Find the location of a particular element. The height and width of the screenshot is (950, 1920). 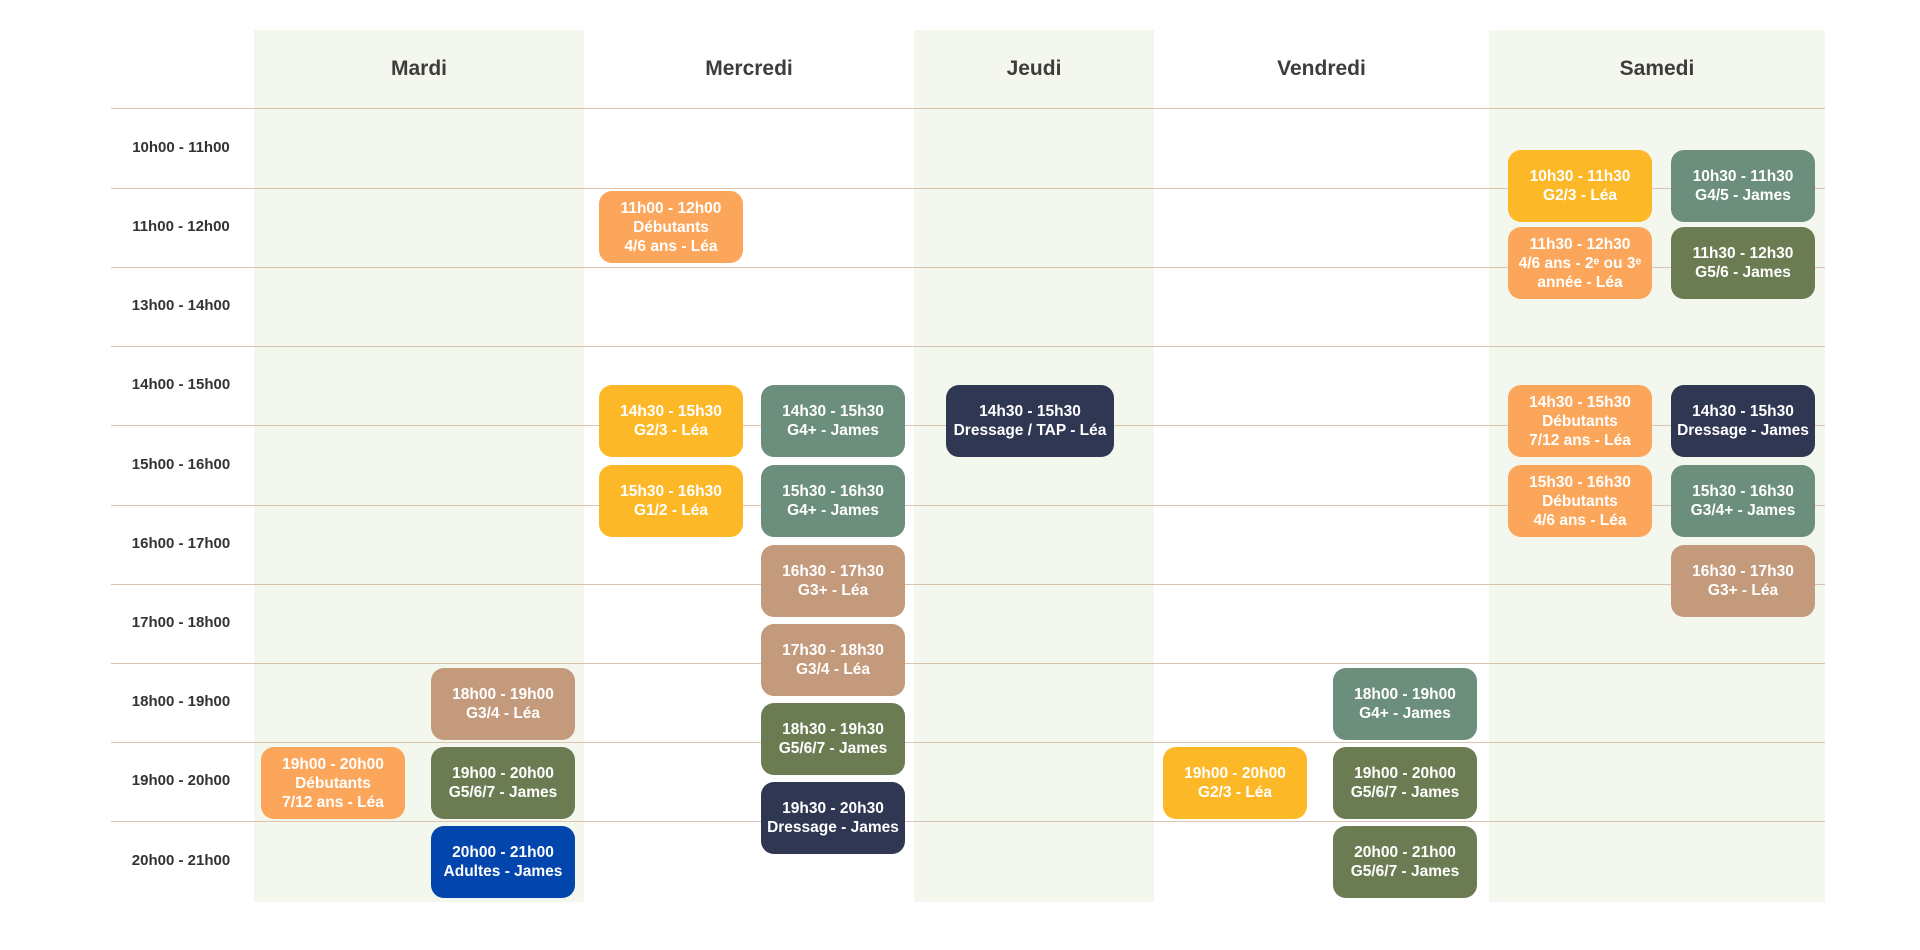

time-label: 16h00 - 17h00 is located at coordinates (181, 543).